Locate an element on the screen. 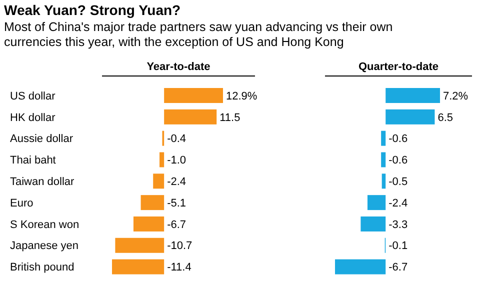  x-axis-title: Quarter-to-date is located at coordinates (398, 67).